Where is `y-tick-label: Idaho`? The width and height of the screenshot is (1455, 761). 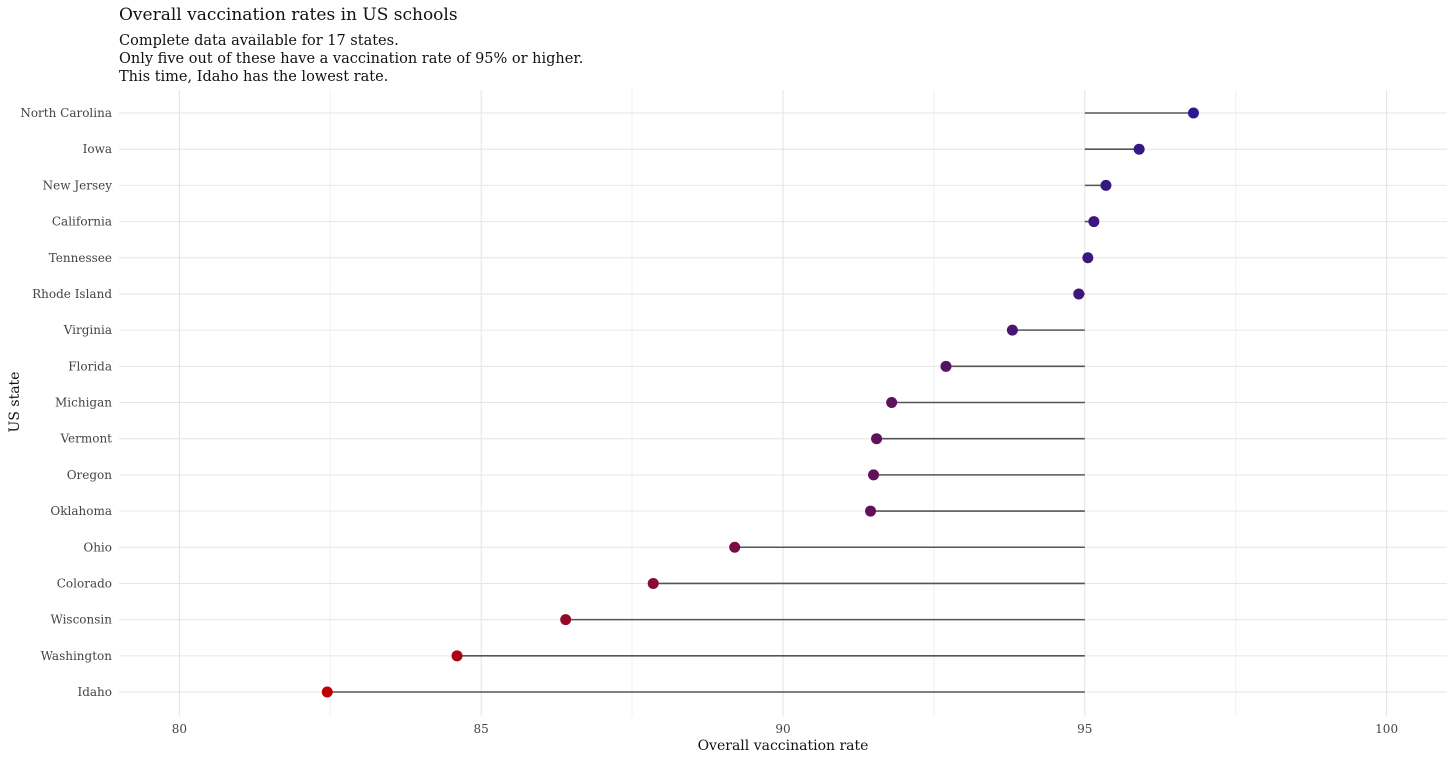
y-tick-label: Idaho is located at coordinates (94, 692).